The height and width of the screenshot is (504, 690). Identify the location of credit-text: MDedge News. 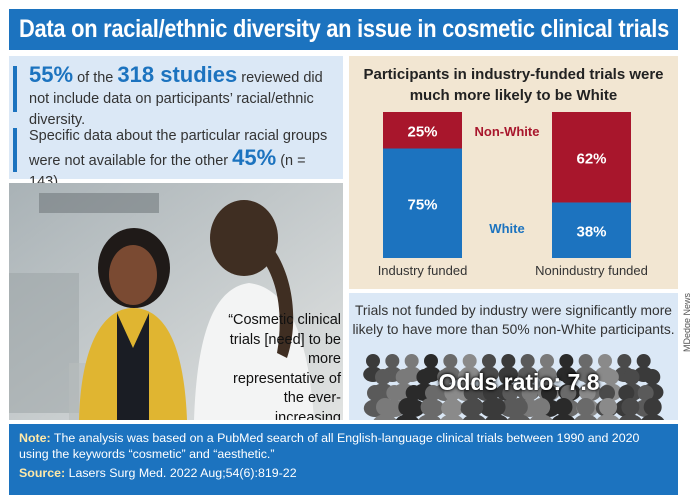
(686, 322).